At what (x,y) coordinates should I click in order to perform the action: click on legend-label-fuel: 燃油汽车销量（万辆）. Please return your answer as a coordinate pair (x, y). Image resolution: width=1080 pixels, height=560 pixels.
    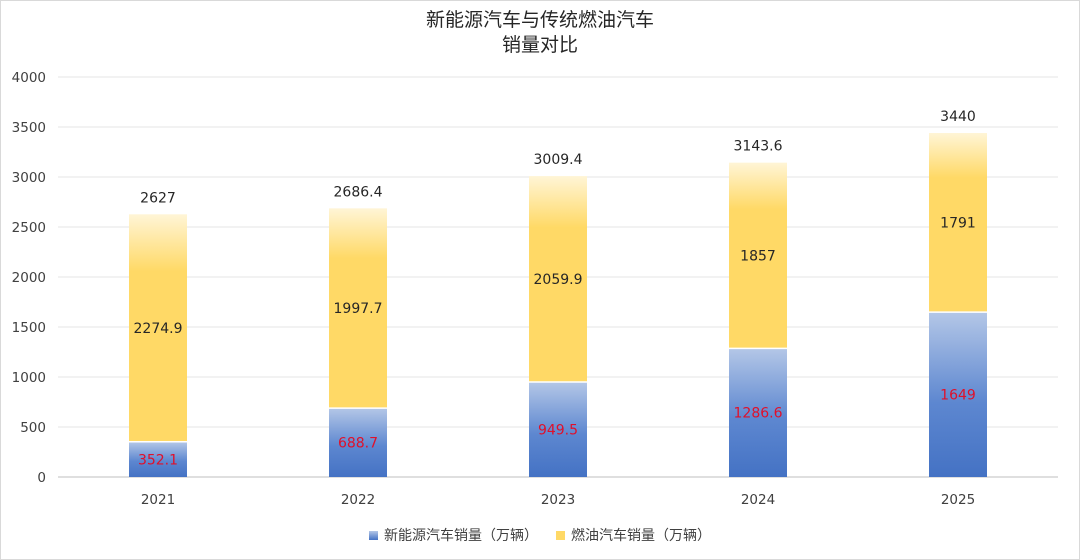
    Looking at the image, I should click on (641, 536).